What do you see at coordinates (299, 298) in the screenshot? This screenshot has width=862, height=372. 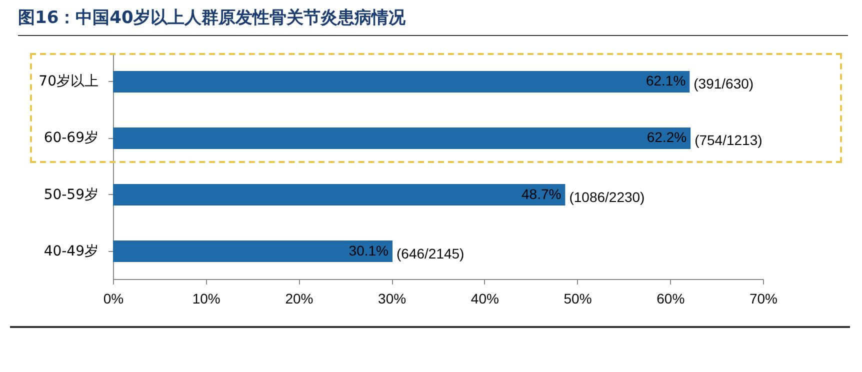 I see `x-tick-label: 20%` at bounding box center [299, 298].